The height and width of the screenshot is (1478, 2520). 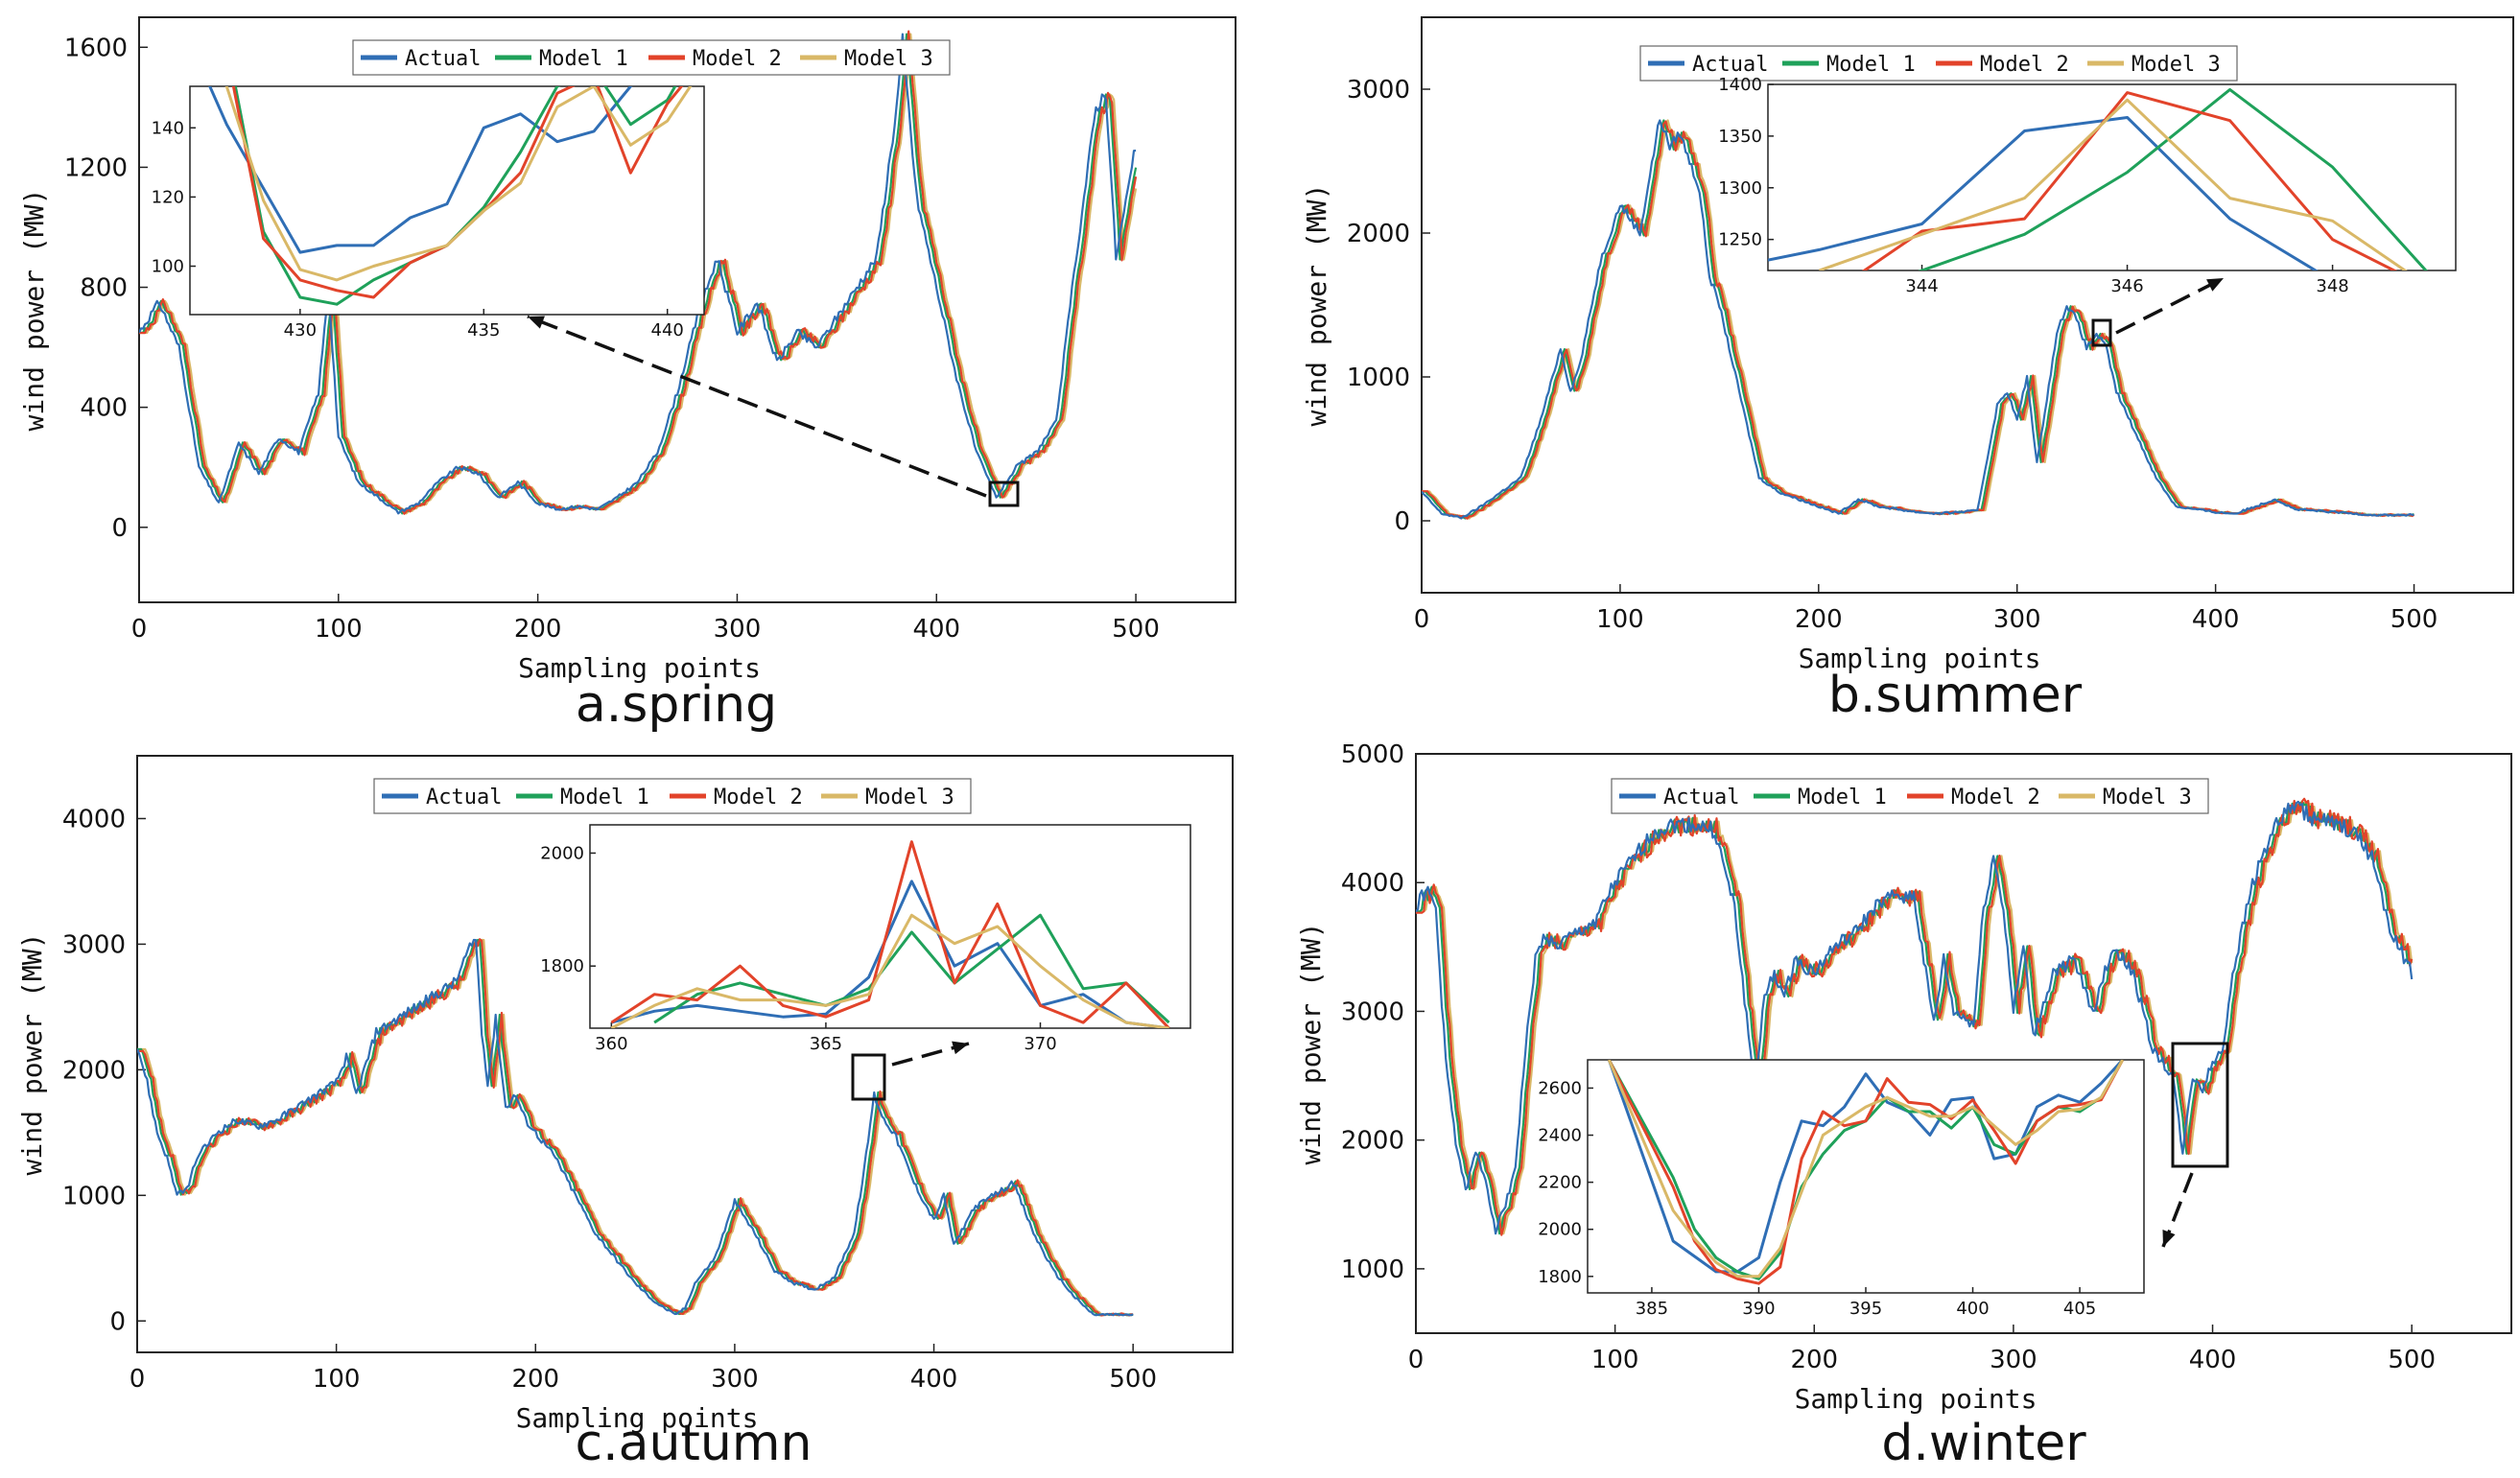 I want to click on inset-axis-x-tick-label: 405, so click(x=2079, y=1309).